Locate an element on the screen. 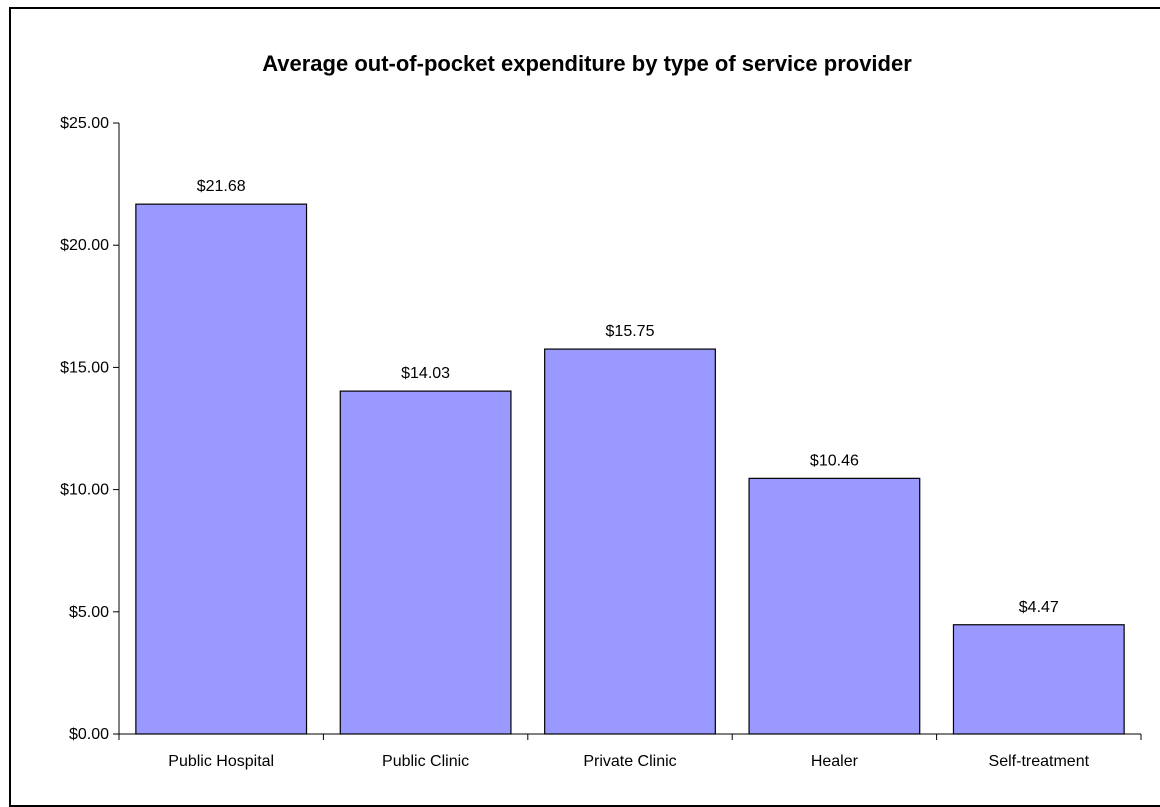 The width and height of the screenshot is (1160, 807). data-label: $21.68 is located at coordinates (221, 186).